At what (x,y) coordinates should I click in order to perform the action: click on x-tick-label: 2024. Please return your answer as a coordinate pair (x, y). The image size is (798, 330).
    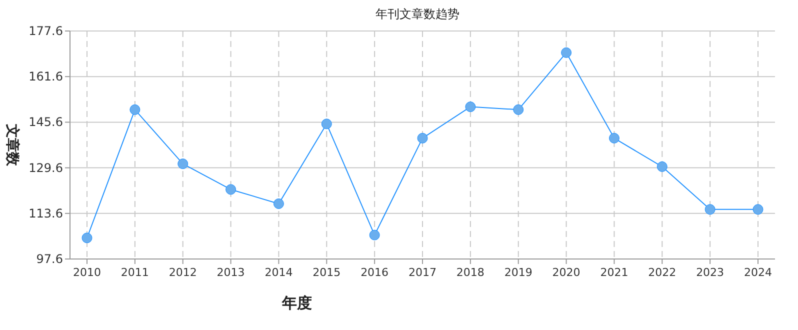
    Looking at the image, I should click on (758, 272).